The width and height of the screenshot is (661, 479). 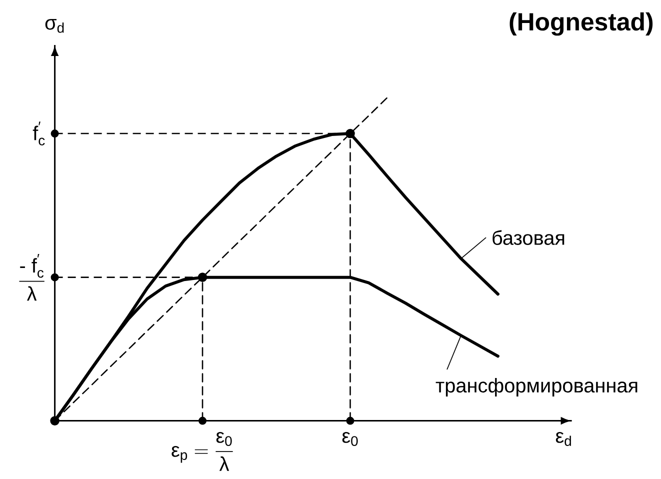 What do you see at coordinates (528, 237) in the screenshot?
I see `series-label: базовая` at bounding box center [528, 237].